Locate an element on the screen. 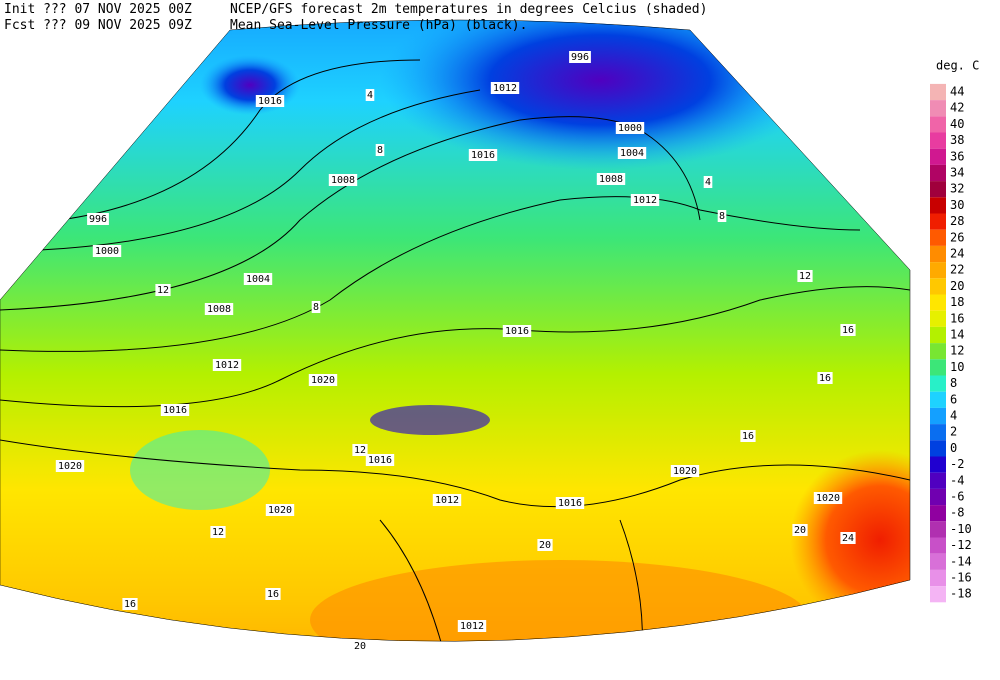 The image size is (1000, 680). legend-label: 20 is located at coordinates (957, 286).